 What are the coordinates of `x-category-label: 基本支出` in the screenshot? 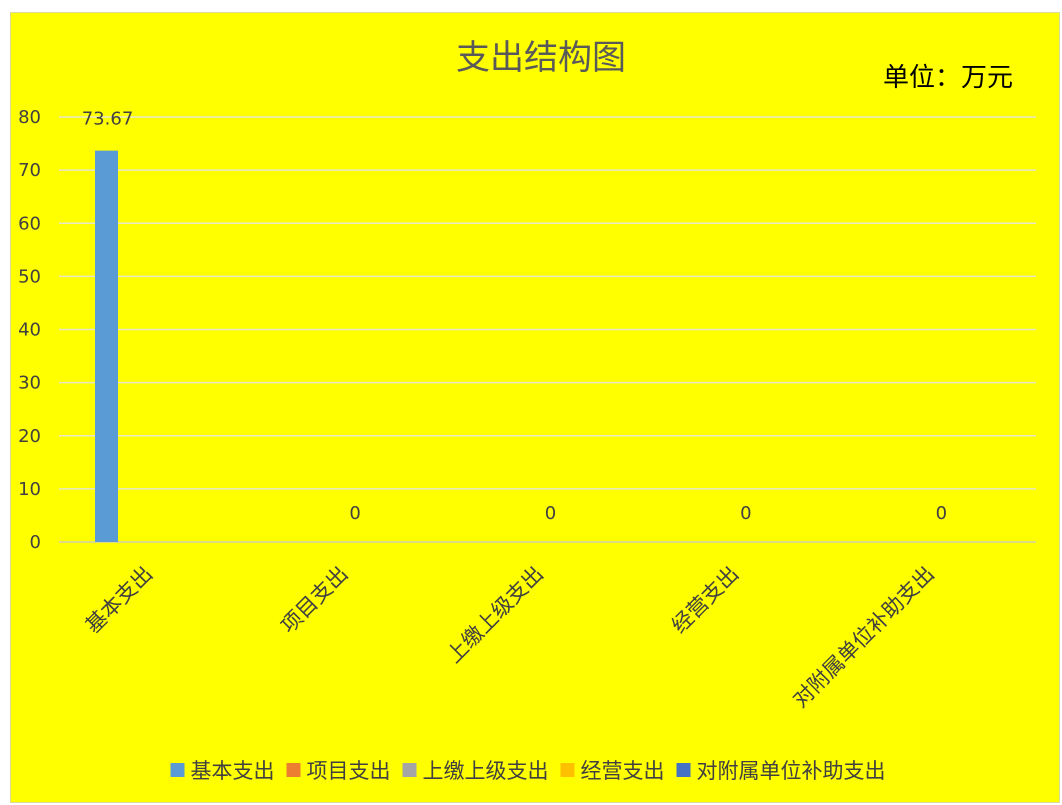 It's located at (119, 600).